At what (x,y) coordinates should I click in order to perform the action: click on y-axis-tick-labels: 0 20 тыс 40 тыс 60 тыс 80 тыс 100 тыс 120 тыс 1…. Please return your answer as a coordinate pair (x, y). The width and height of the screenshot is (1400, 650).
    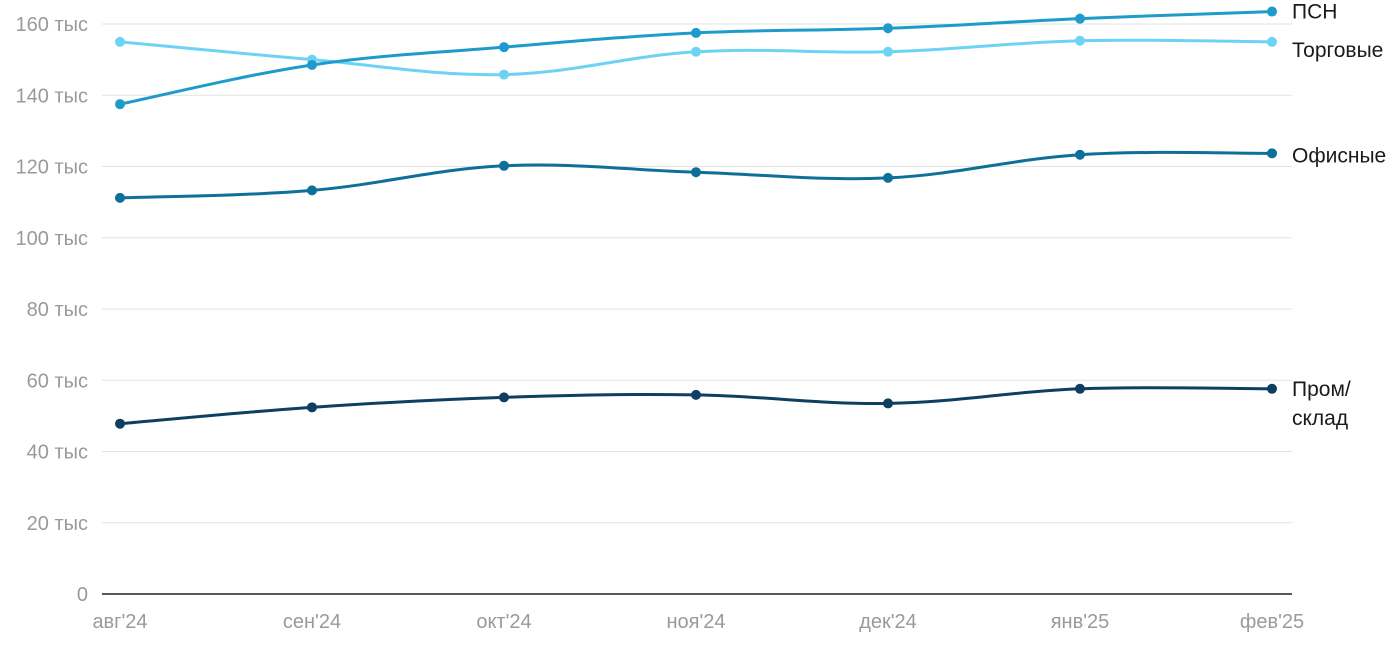
    Looking at the image, I should click on (52, 310).